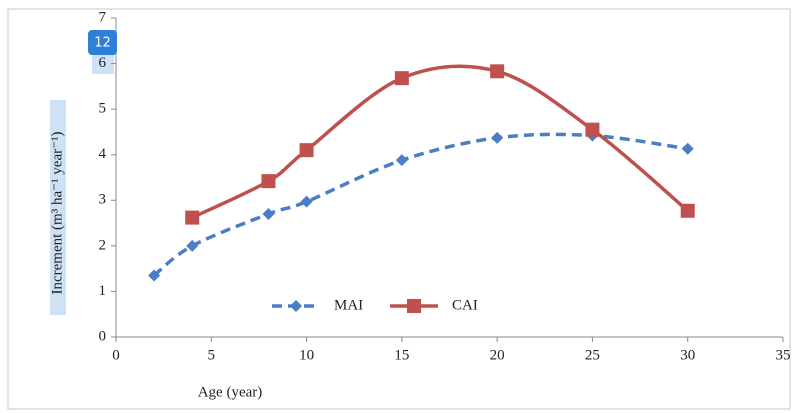  Describe the element at coordinates (57, 212) in the screenshot. I see `y-axis-label: Increment (m³ ha⁻¹ year⁻¹)` at that location.